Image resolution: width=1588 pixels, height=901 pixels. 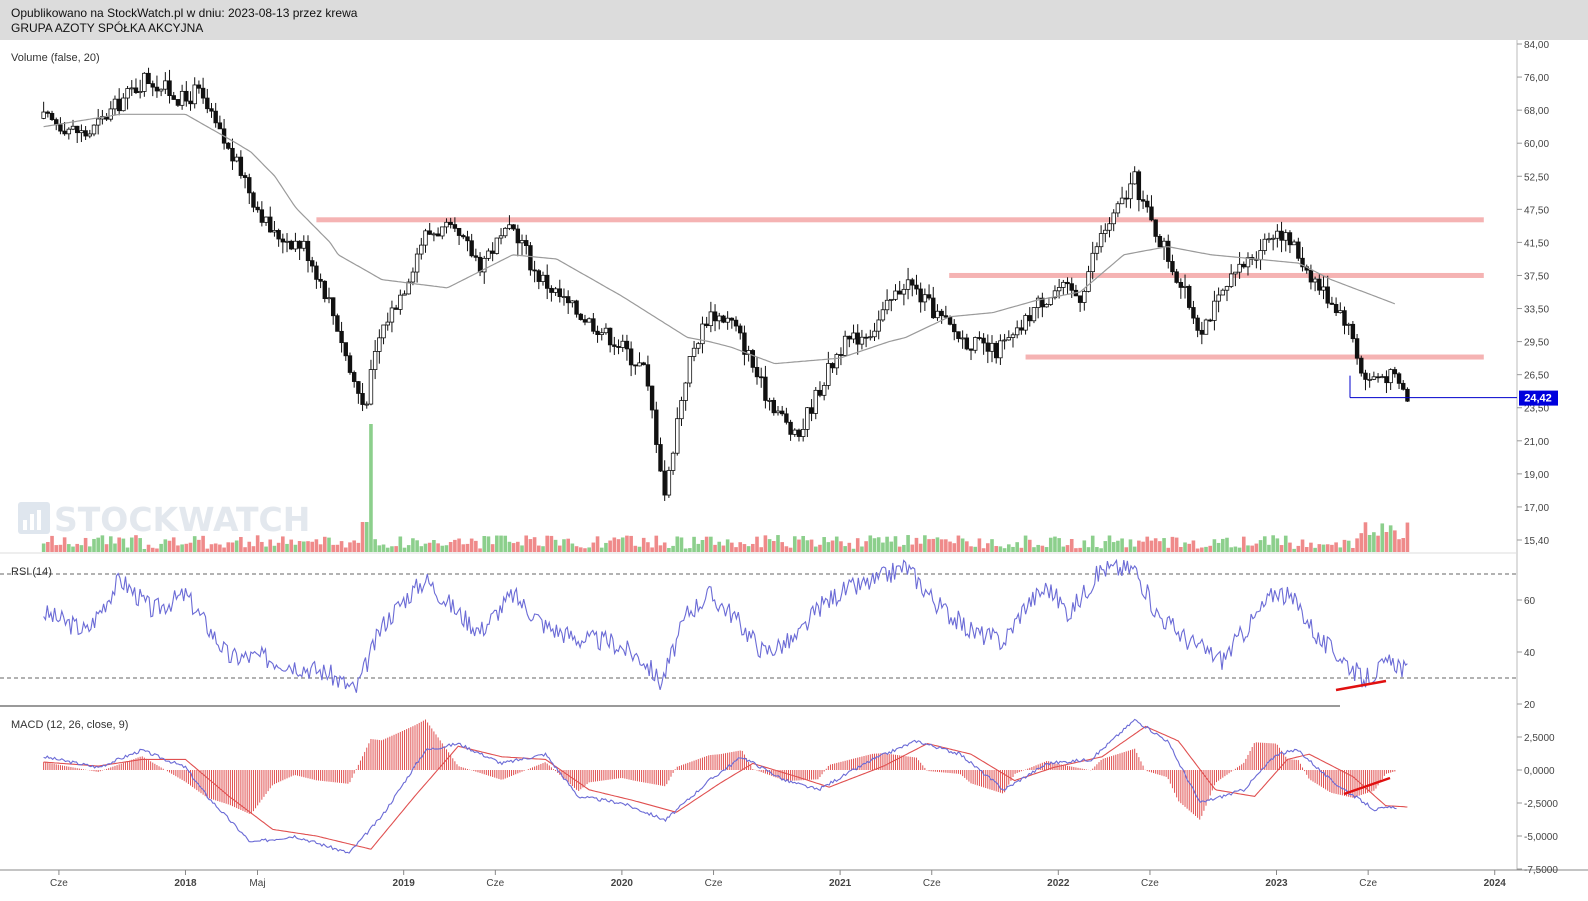 What do you see at coordinates (69, 725) in the screenshot?
I see `macd-panel-label: MACD (12, 26, close, 9)` at bounding box center [69, 725].